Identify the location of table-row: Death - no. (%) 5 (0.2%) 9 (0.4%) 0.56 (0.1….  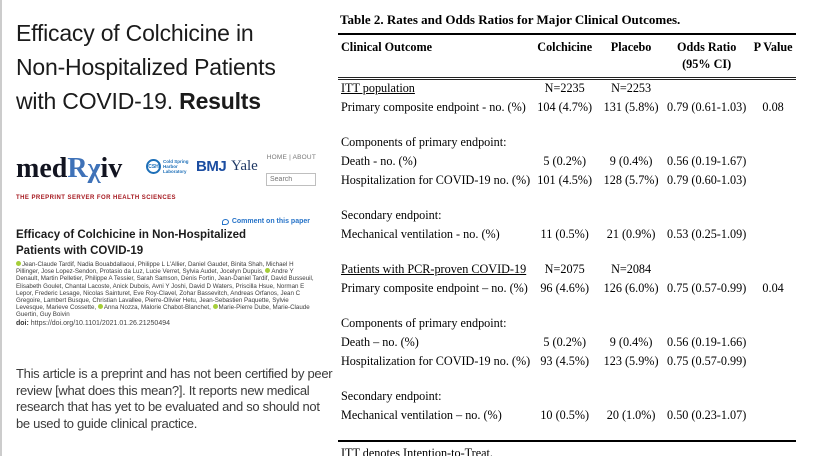
(567, 161).